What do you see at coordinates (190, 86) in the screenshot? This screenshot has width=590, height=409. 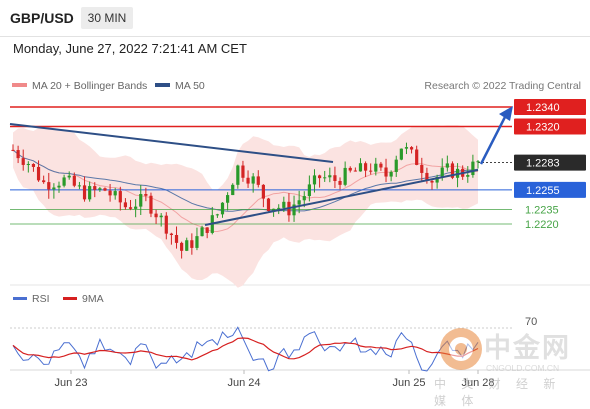 I see `legend-label-ma50: MA 50` at bounding box center [190, 86].